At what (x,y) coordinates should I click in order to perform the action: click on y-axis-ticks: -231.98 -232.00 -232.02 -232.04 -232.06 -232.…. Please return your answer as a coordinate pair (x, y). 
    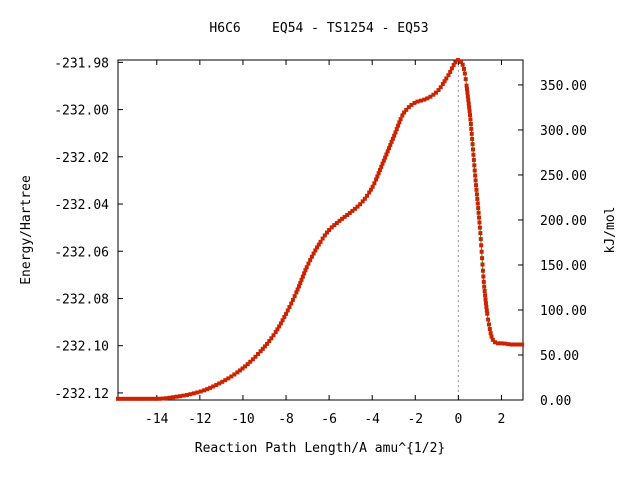
    Looking at the image, I should click on (88, 229).